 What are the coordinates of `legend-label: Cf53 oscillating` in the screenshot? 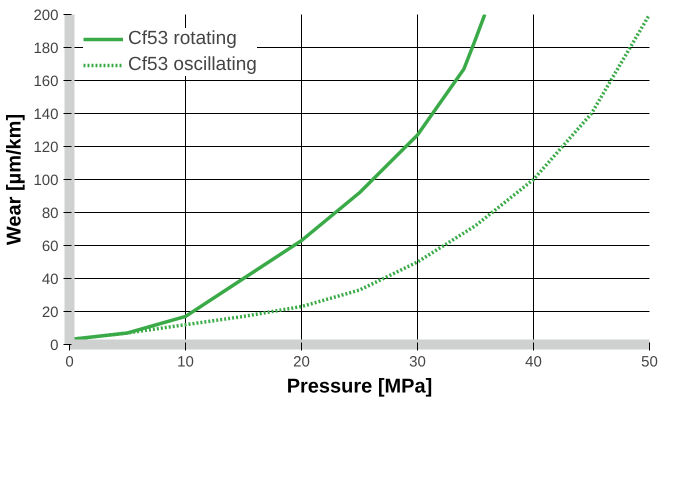 It's located at (192, 65).